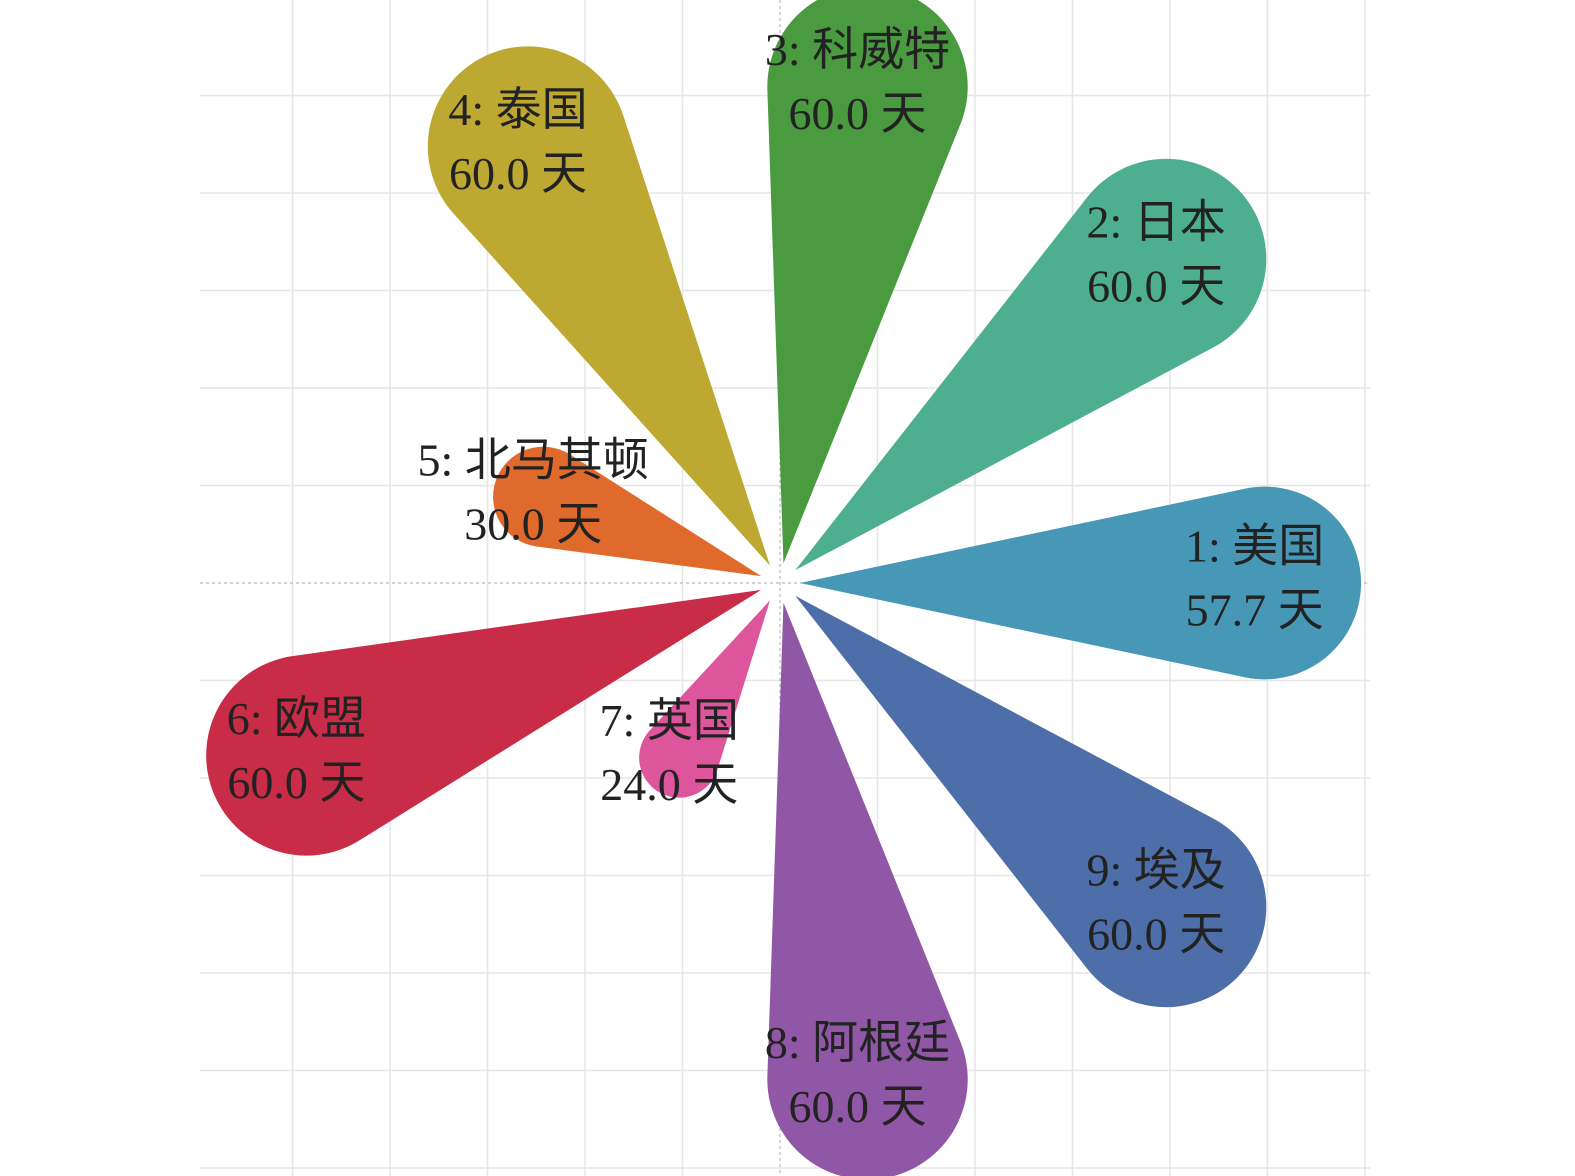  Describe the element at coordinates (669, 784) in the screenshot. I see `value-label: 24.0 天` at that location.